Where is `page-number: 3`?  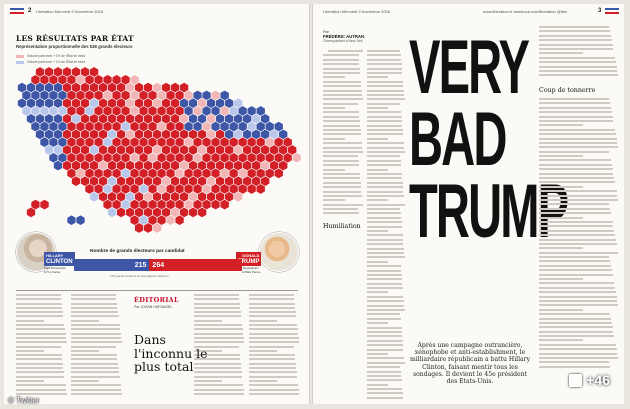 page-number: 3 is located at coordinates (600, 11).